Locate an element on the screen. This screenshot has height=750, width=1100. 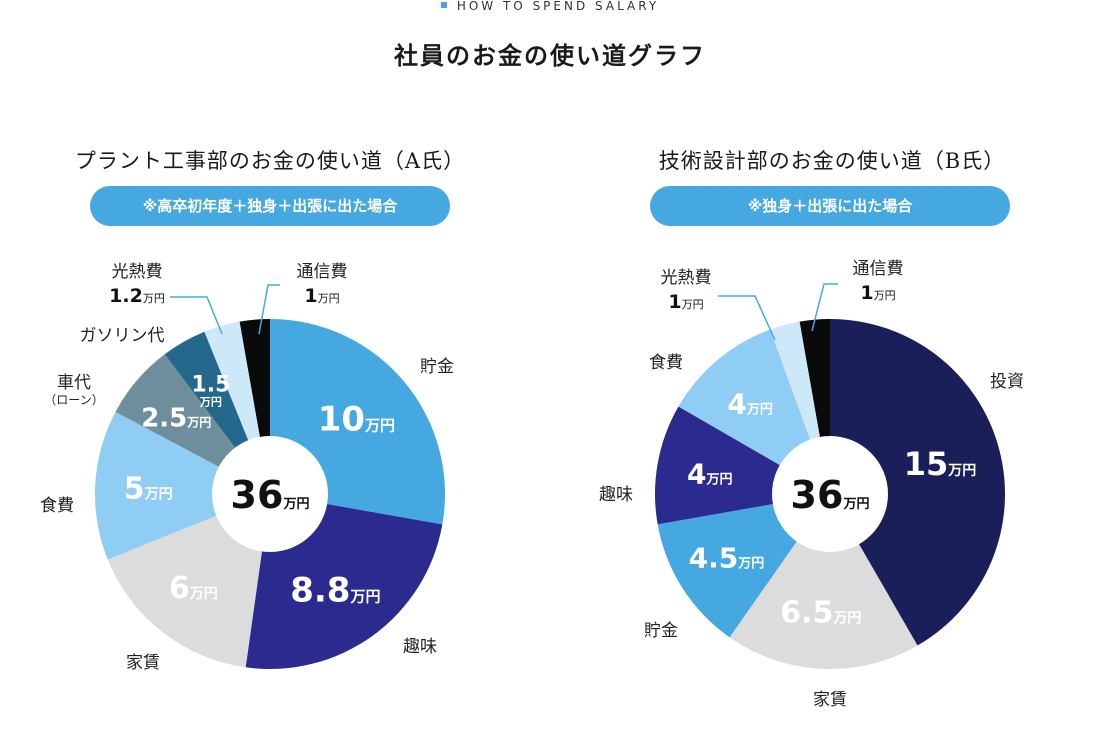
chart-a-label-5: ガソリン代 is located at coordinates (122, 336).